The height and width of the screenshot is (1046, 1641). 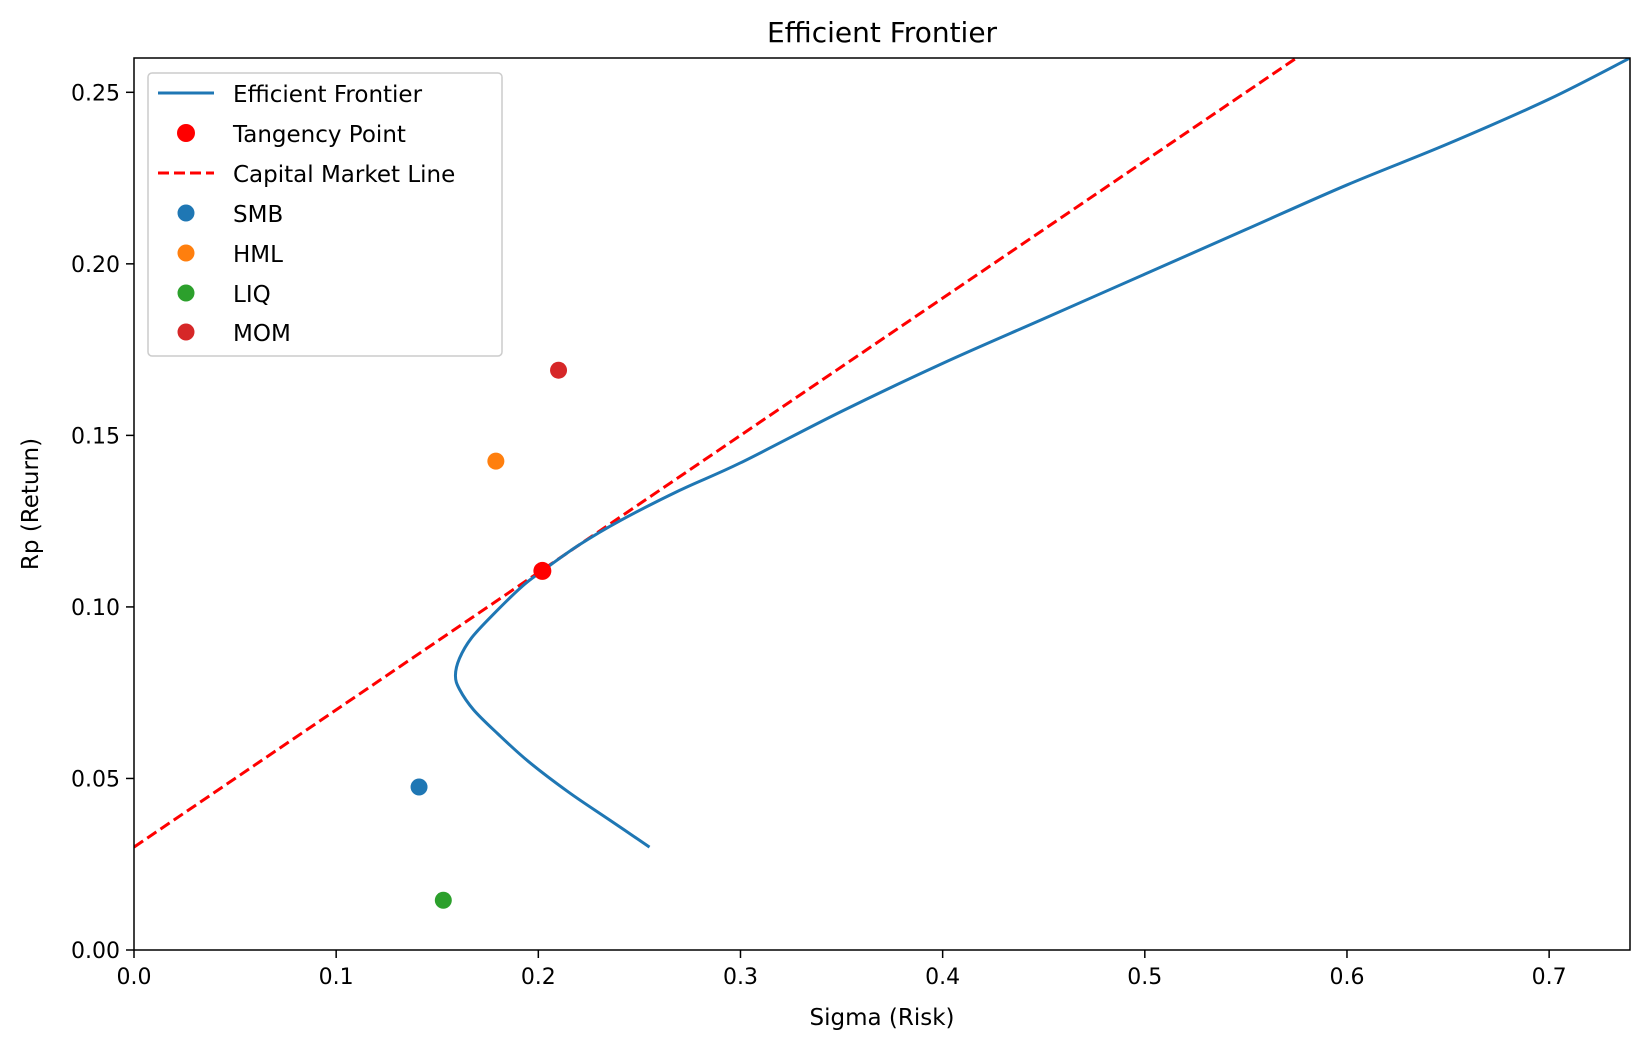 I want to click on x-tick-label: 0.3, so click(x=740, y=977).